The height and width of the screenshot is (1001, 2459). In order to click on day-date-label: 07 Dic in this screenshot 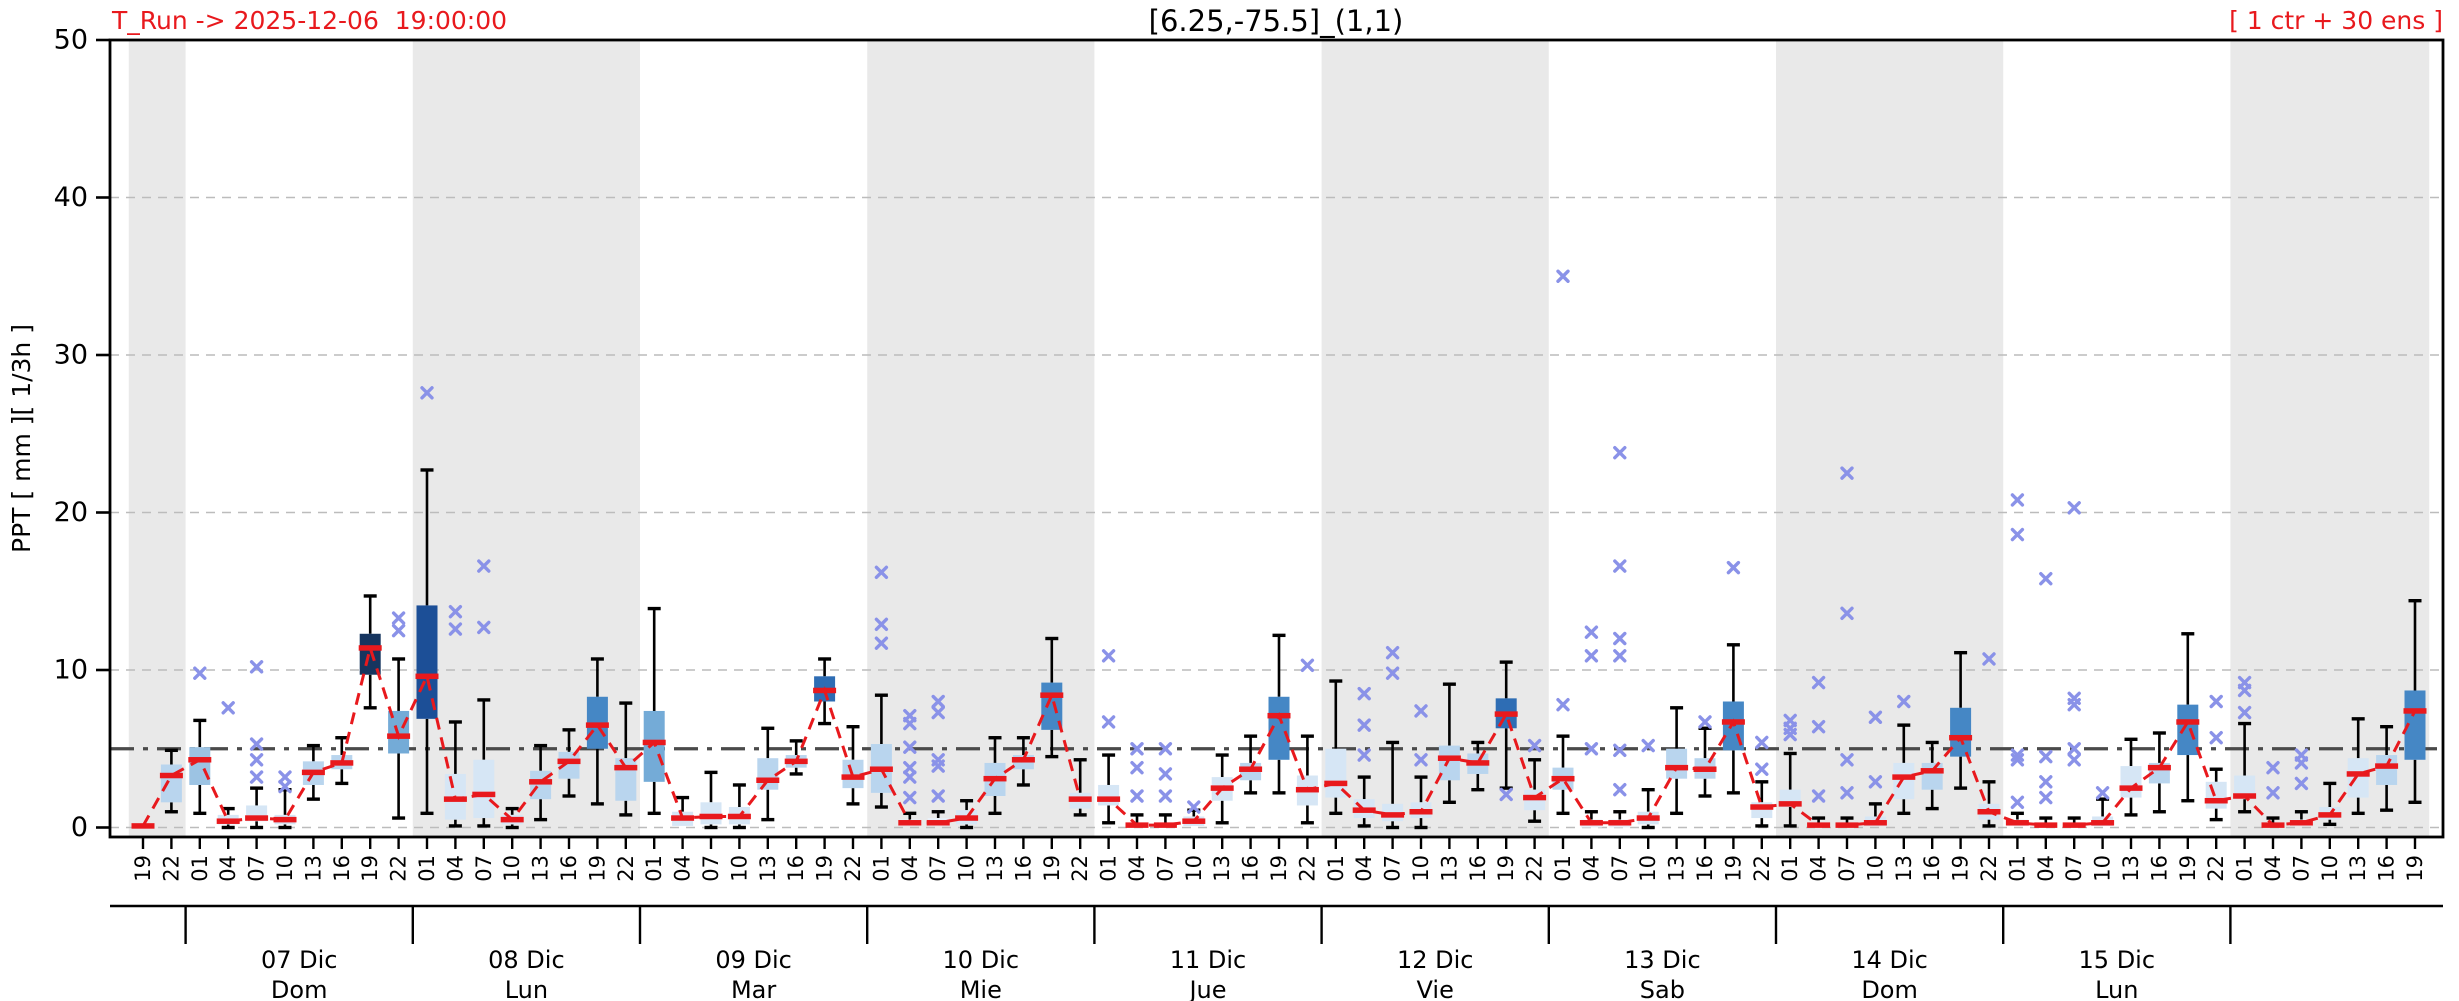, I will do `click(299, 960)`.